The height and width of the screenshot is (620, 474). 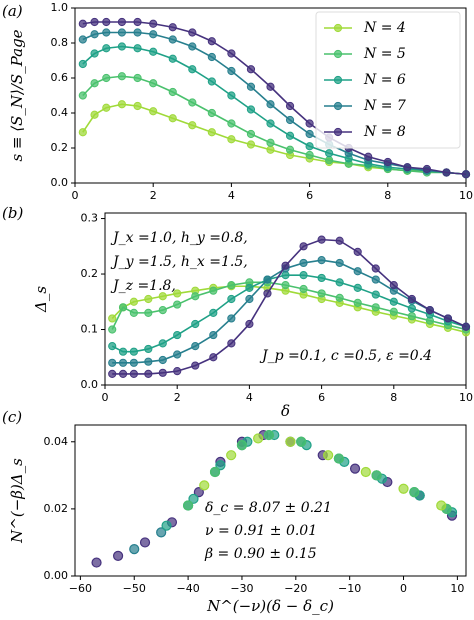 What do you see at coordinates (384, 132) in the screenshot?
I see `legend-label: N = 8` at bounding box center [384, 132].